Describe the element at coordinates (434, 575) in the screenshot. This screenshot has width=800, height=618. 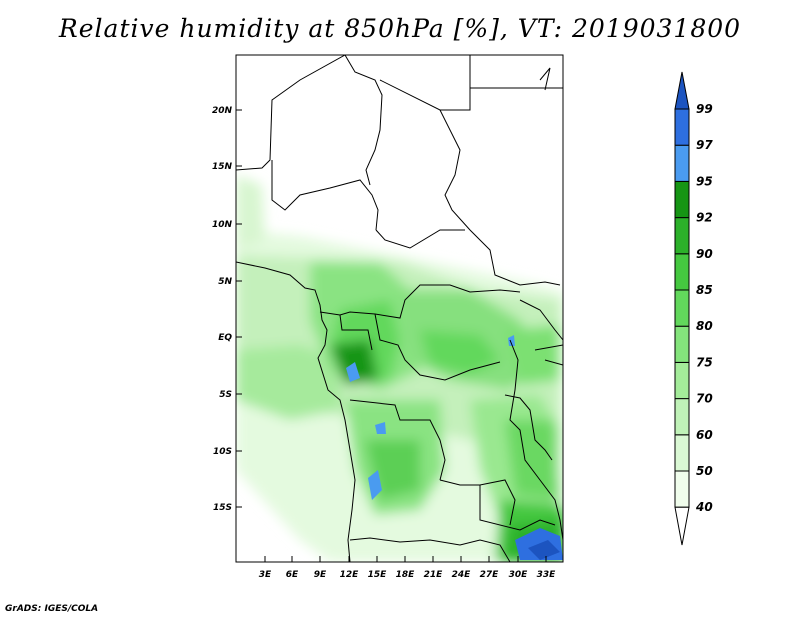
I see `lon-tick-label: 21E` at that location.